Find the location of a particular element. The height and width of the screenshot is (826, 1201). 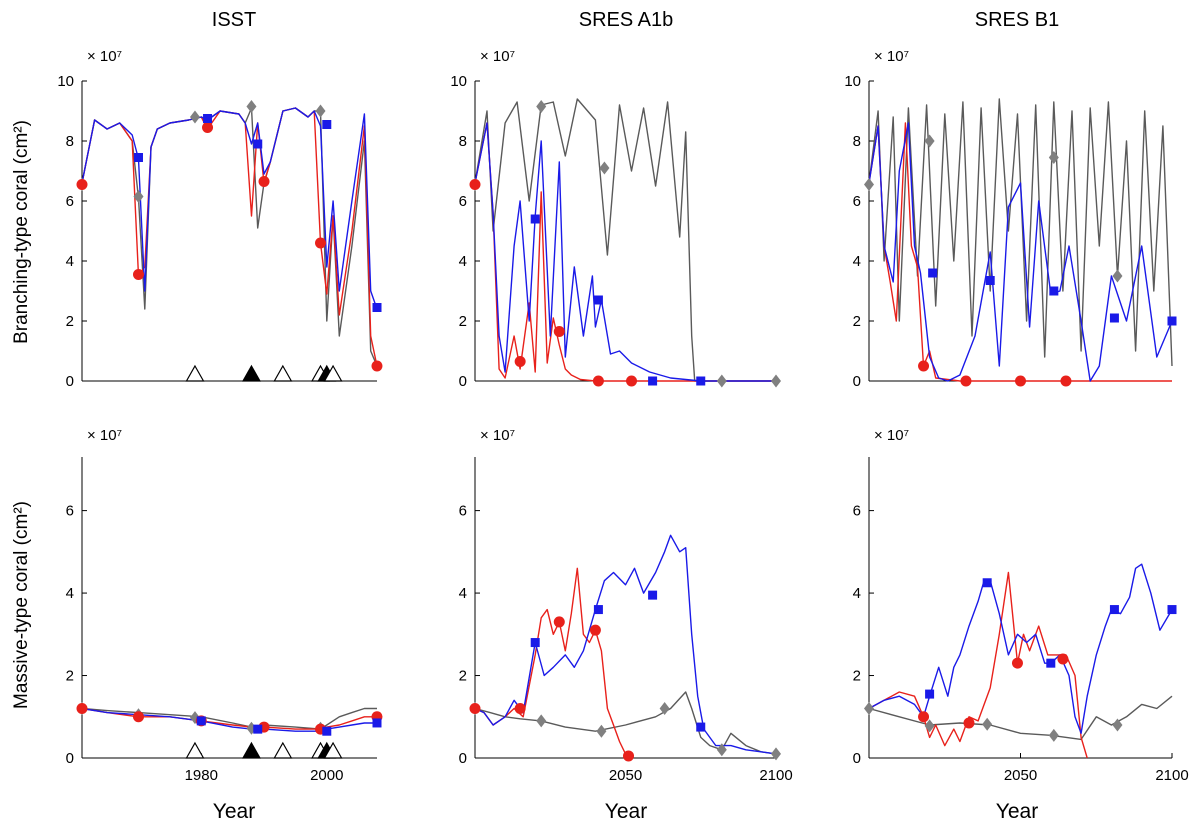

column-title-sres-b1: SRES B1 is located at coordinates (1017, 20).